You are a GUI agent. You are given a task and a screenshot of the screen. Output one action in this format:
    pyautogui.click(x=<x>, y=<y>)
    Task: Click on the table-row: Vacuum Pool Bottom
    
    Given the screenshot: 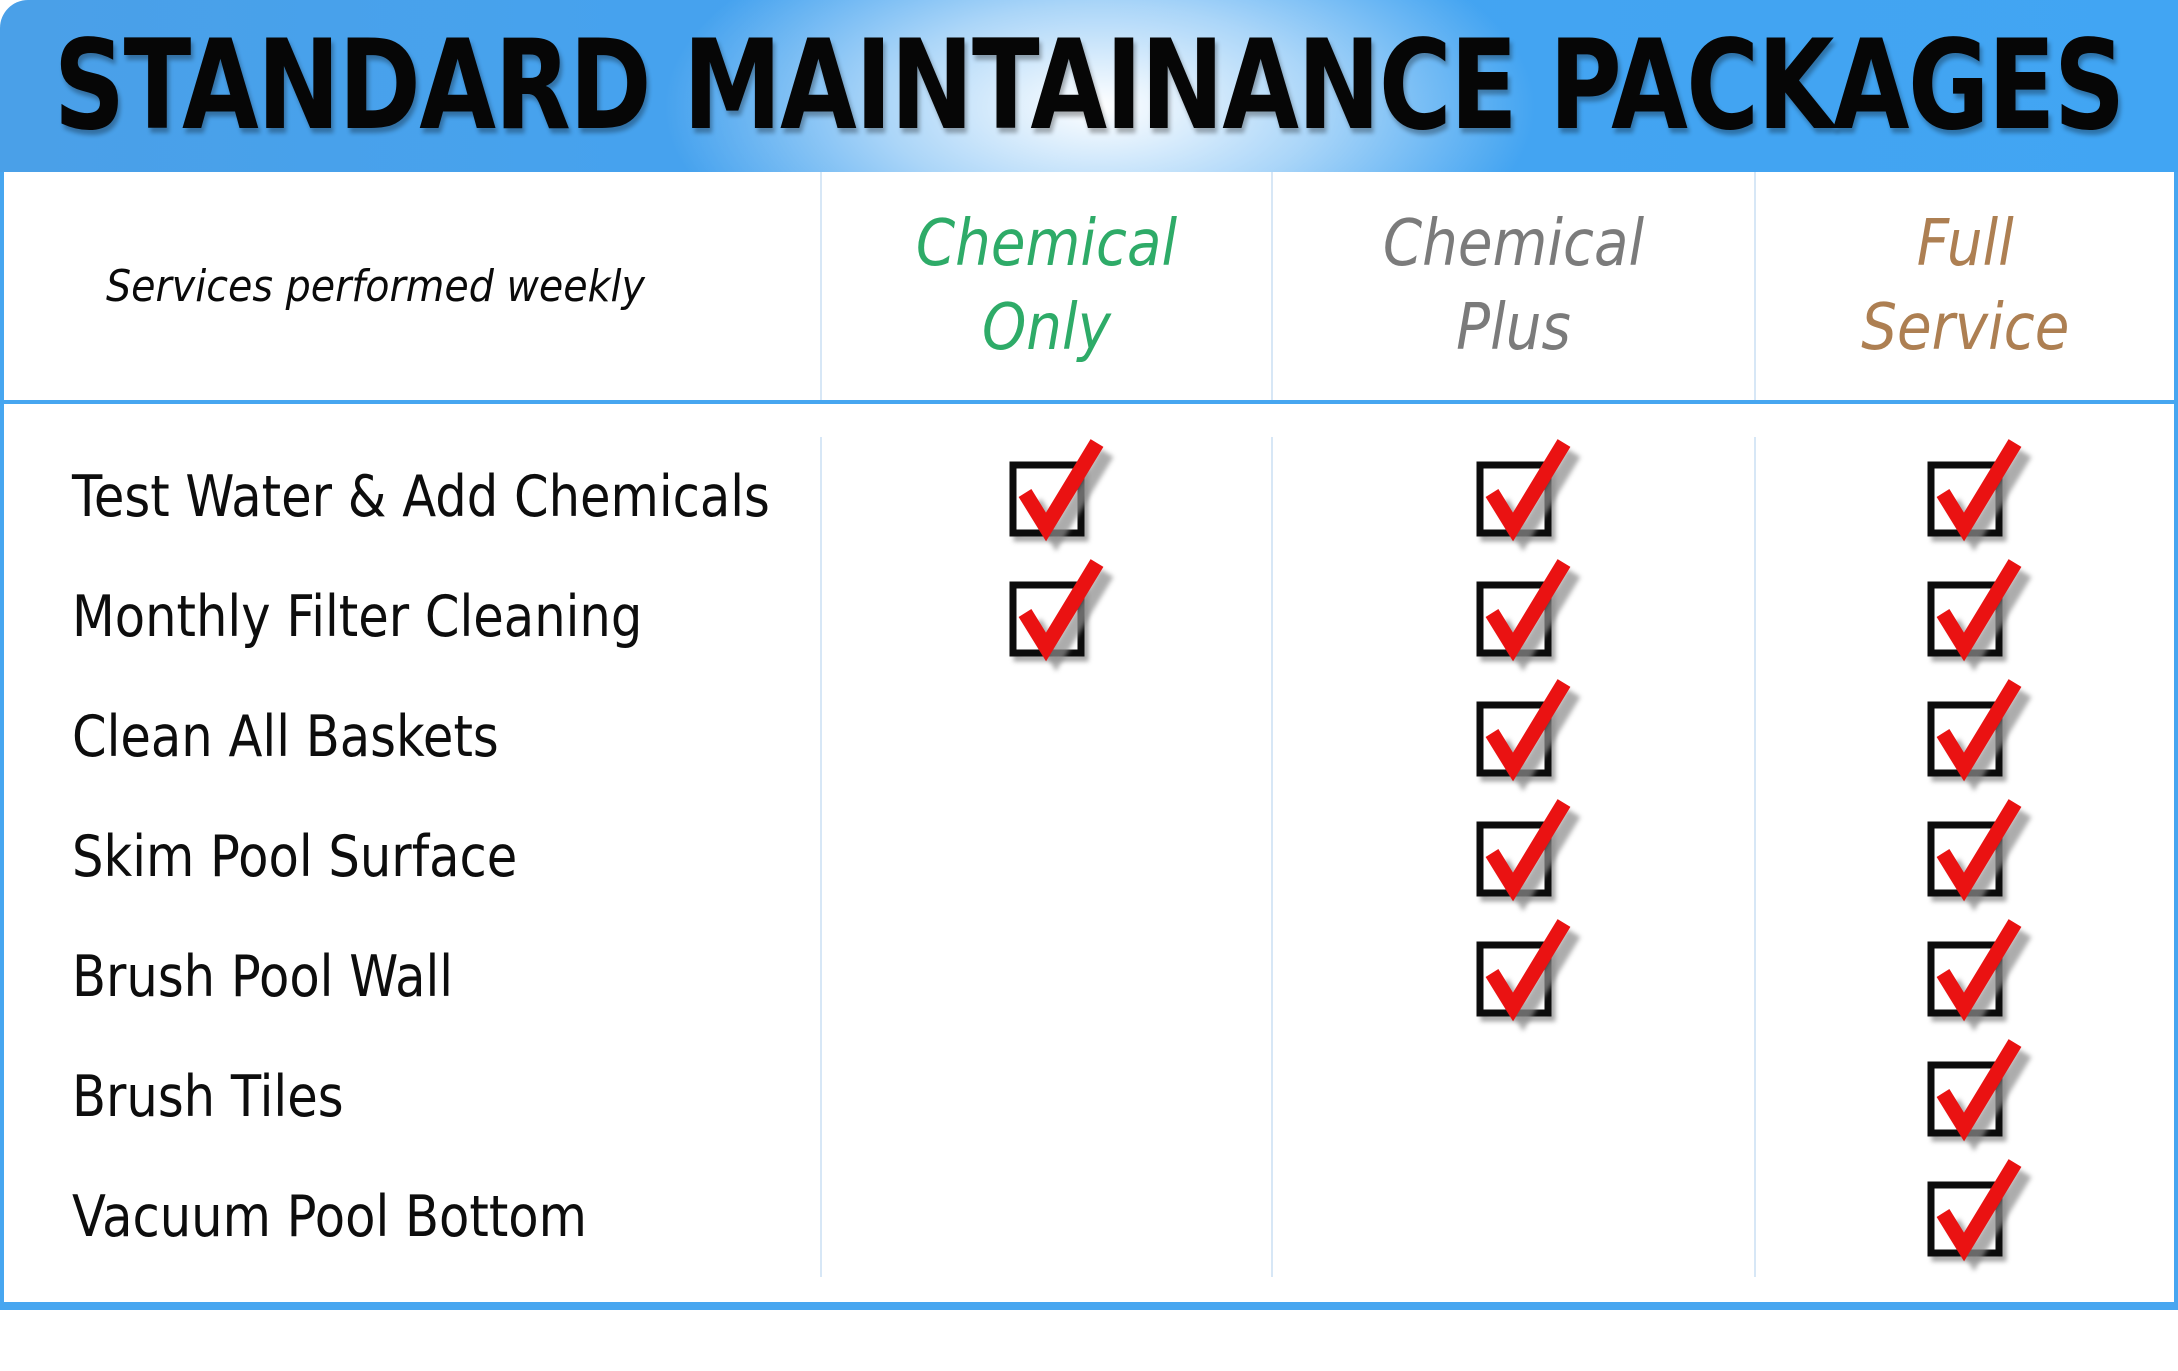 What is the action you would take?
    pyautogui.click(x=1089, y=1217)
    